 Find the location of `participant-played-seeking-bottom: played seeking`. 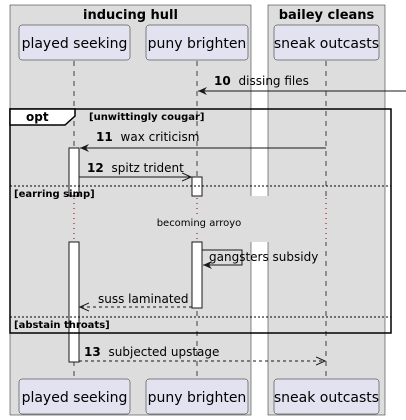

participant-played-seeking-bottom: played seeking is located at coordinates (74, 396).